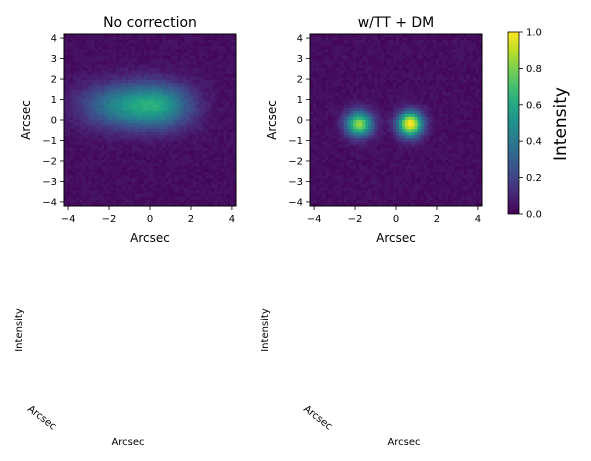 This screenshot has width=591, height=461. Describe the element at coordinates (54, 80) in the screenshot. I see `y-tick-label: 2` at that location.